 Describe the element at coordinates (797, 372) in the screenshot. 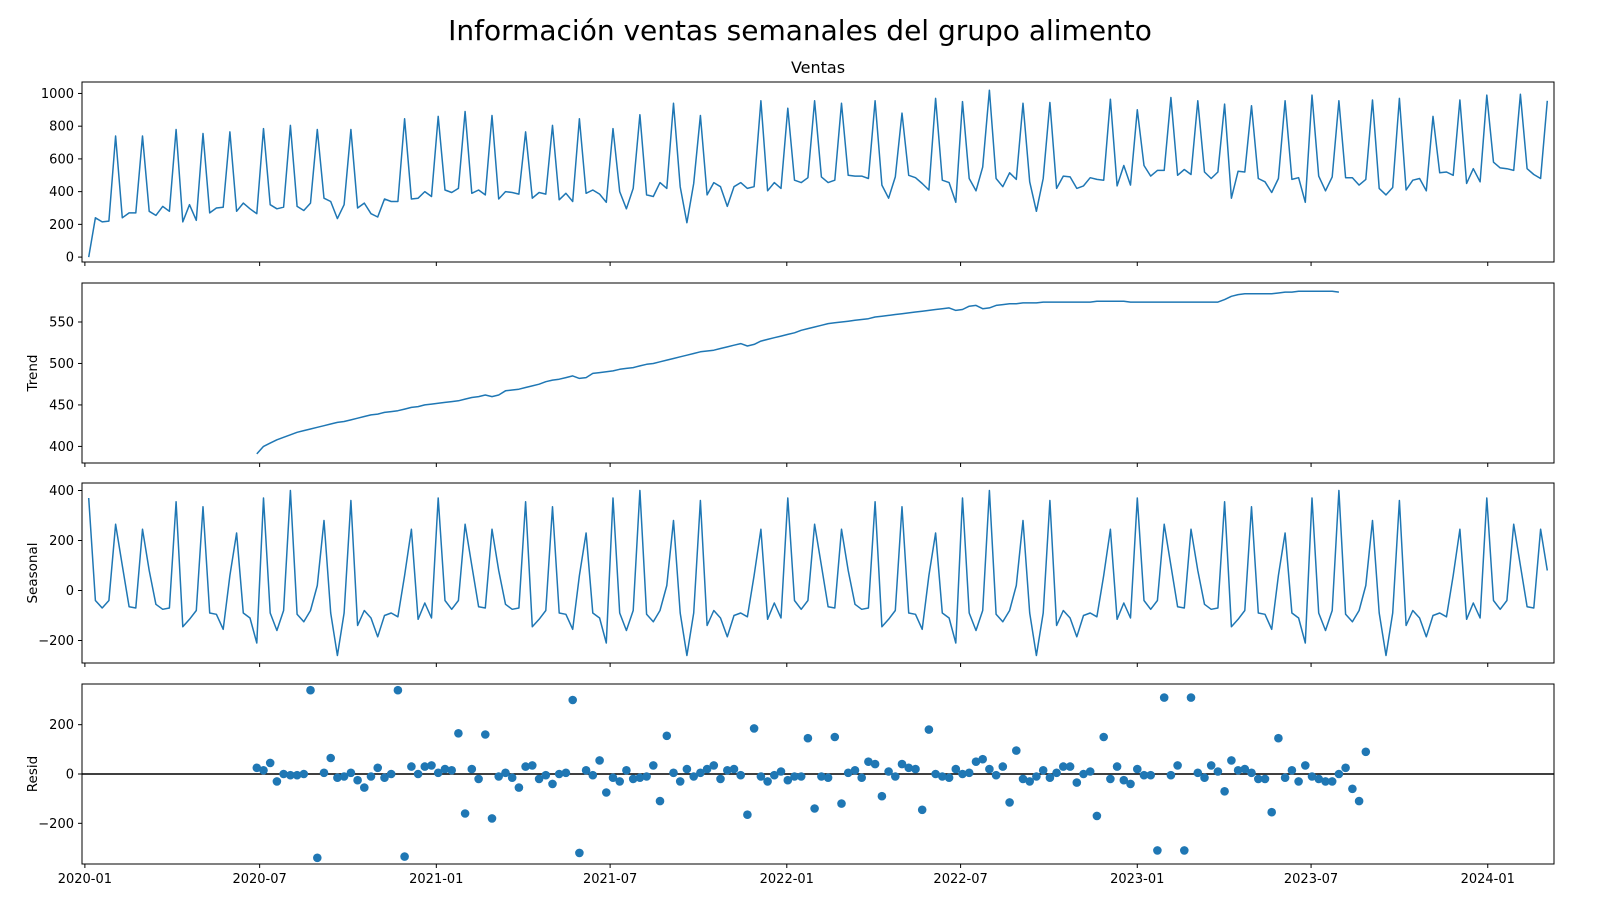

I see `series-line-trend` at that location.